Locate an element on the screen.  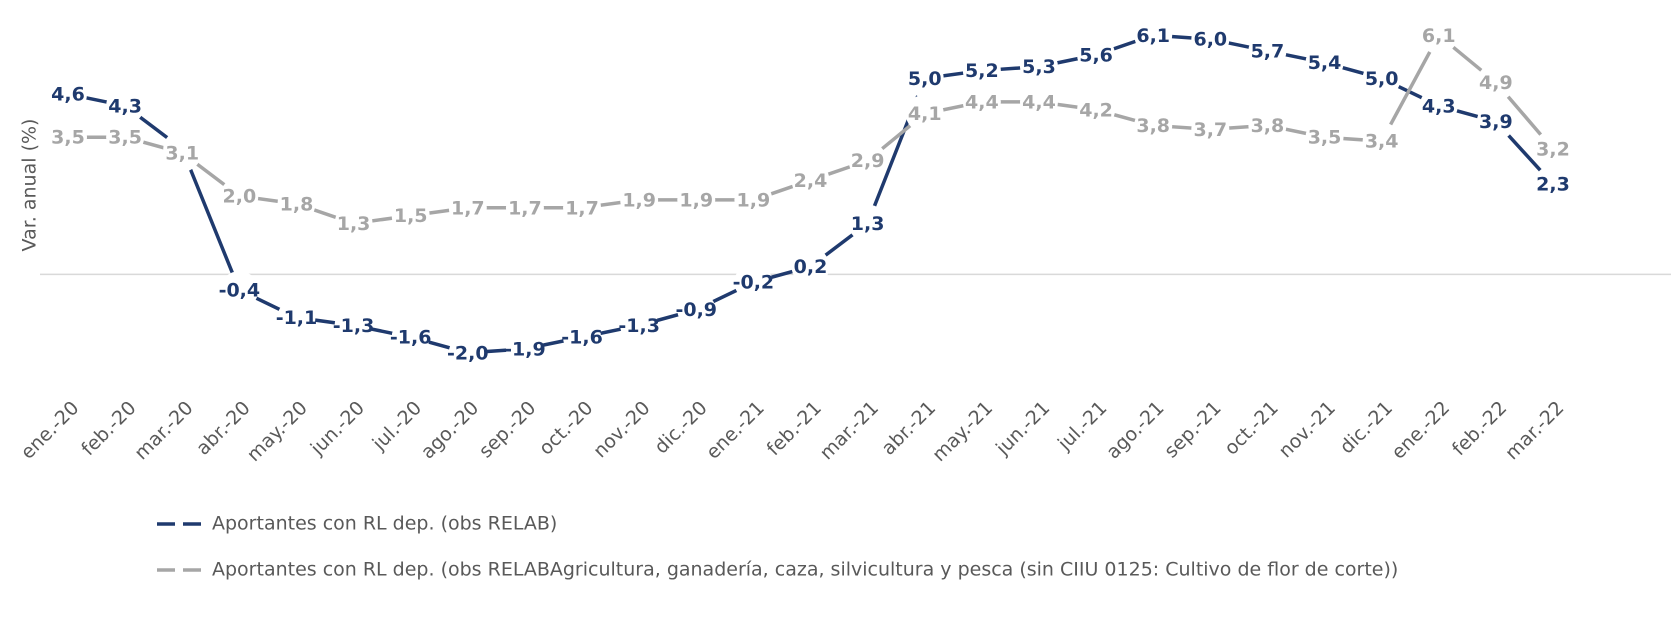
x-tick-label: ago.-20 is located at coordinates (450, 430).